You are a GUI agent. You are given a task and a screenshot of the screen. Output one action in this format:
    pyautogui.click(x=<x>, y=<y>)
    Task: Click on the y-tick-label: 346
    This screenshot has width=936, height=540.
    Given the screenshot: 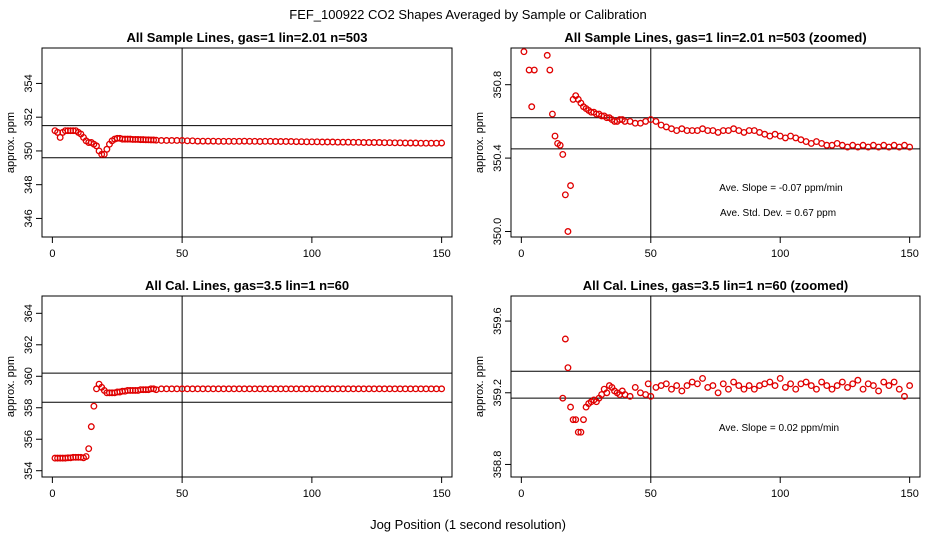 What is the action you would take?
    pyautogui.click(x=29, y=218)
    